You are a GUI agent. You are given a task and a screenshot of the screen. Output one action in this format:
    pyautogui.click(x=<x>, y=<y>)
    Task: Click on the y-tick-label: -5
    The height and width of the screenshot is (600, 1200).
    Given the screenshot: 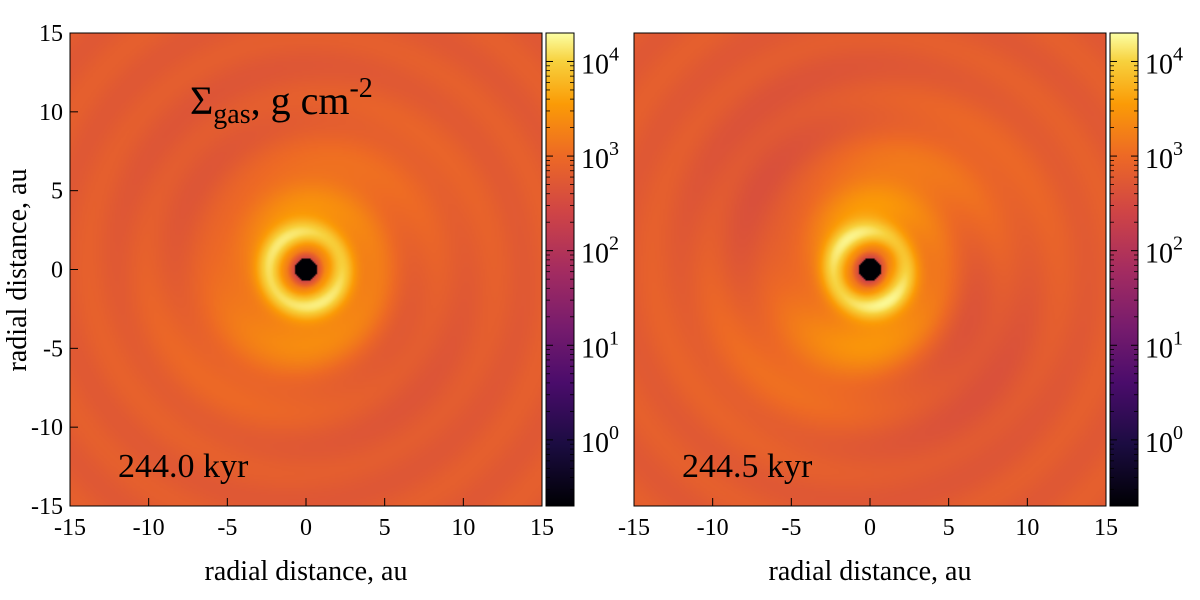 What is the action you would take?
    pyautogui.click(x=53, y=349)
    